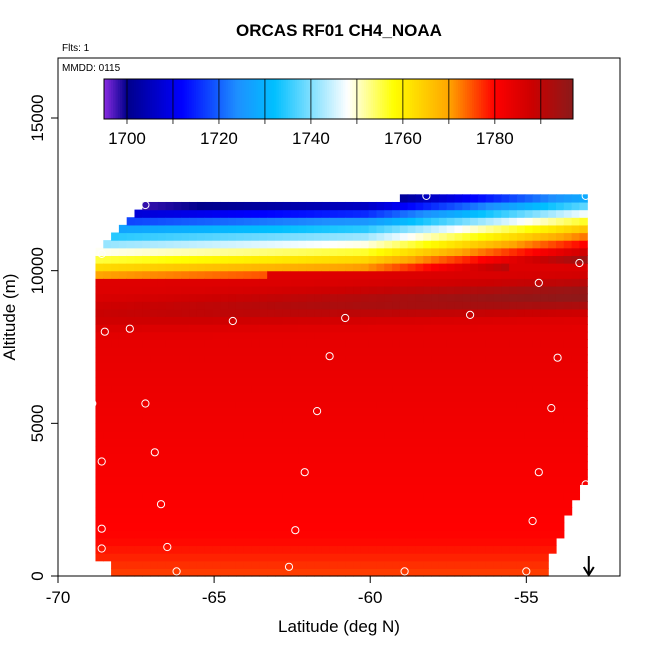  What do you see at coordinates (101, 461) in the screenshot?
I see `data-point` at bounding box center [101, 461].